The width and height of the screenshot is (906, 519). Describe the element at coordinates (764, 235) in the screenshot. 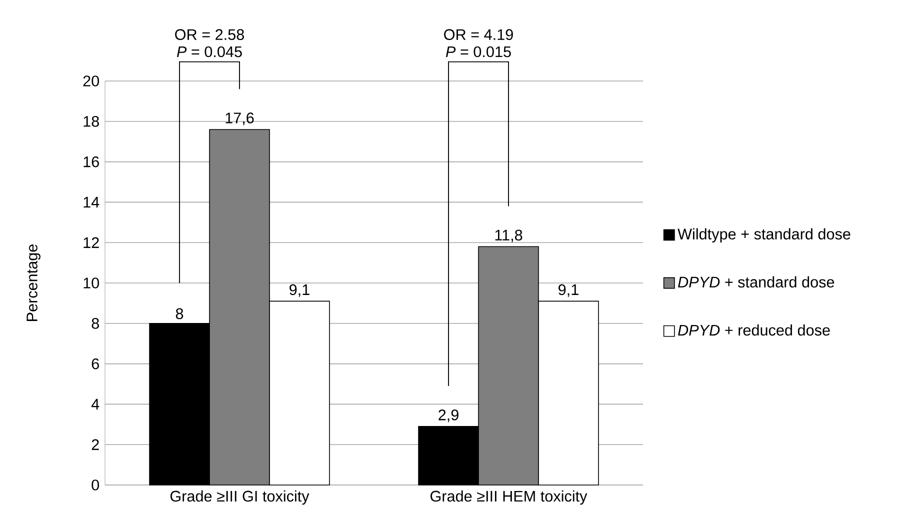

I see `legend-label: Wildtype + standard dose` at that location.